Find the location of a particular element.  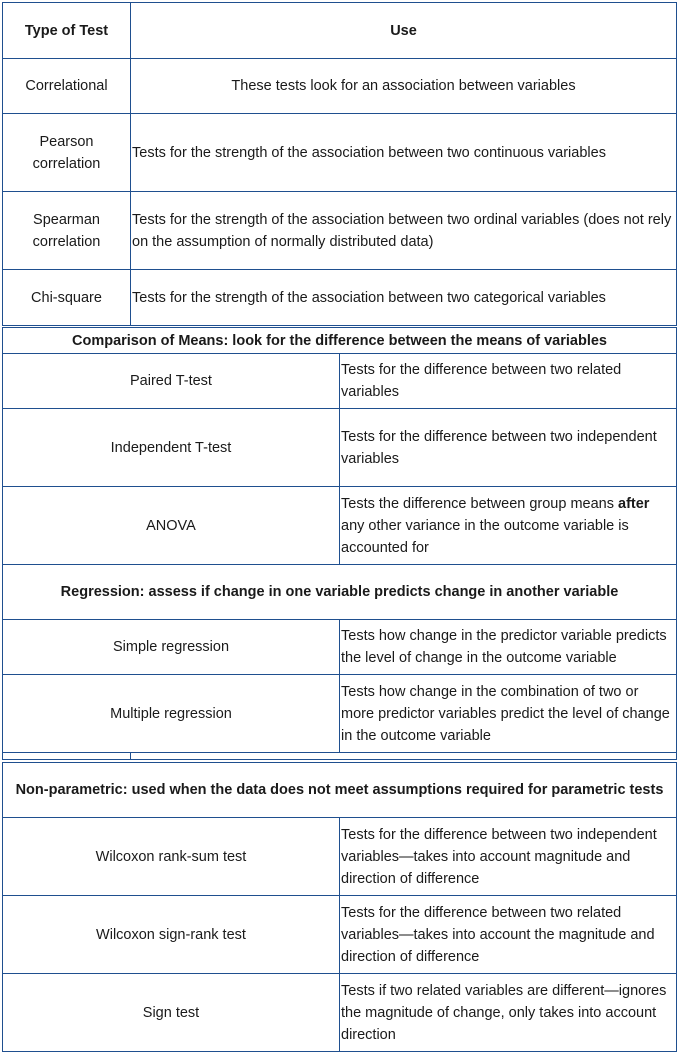

header-row: Type of Test Use is located at coordinates (339, 30).